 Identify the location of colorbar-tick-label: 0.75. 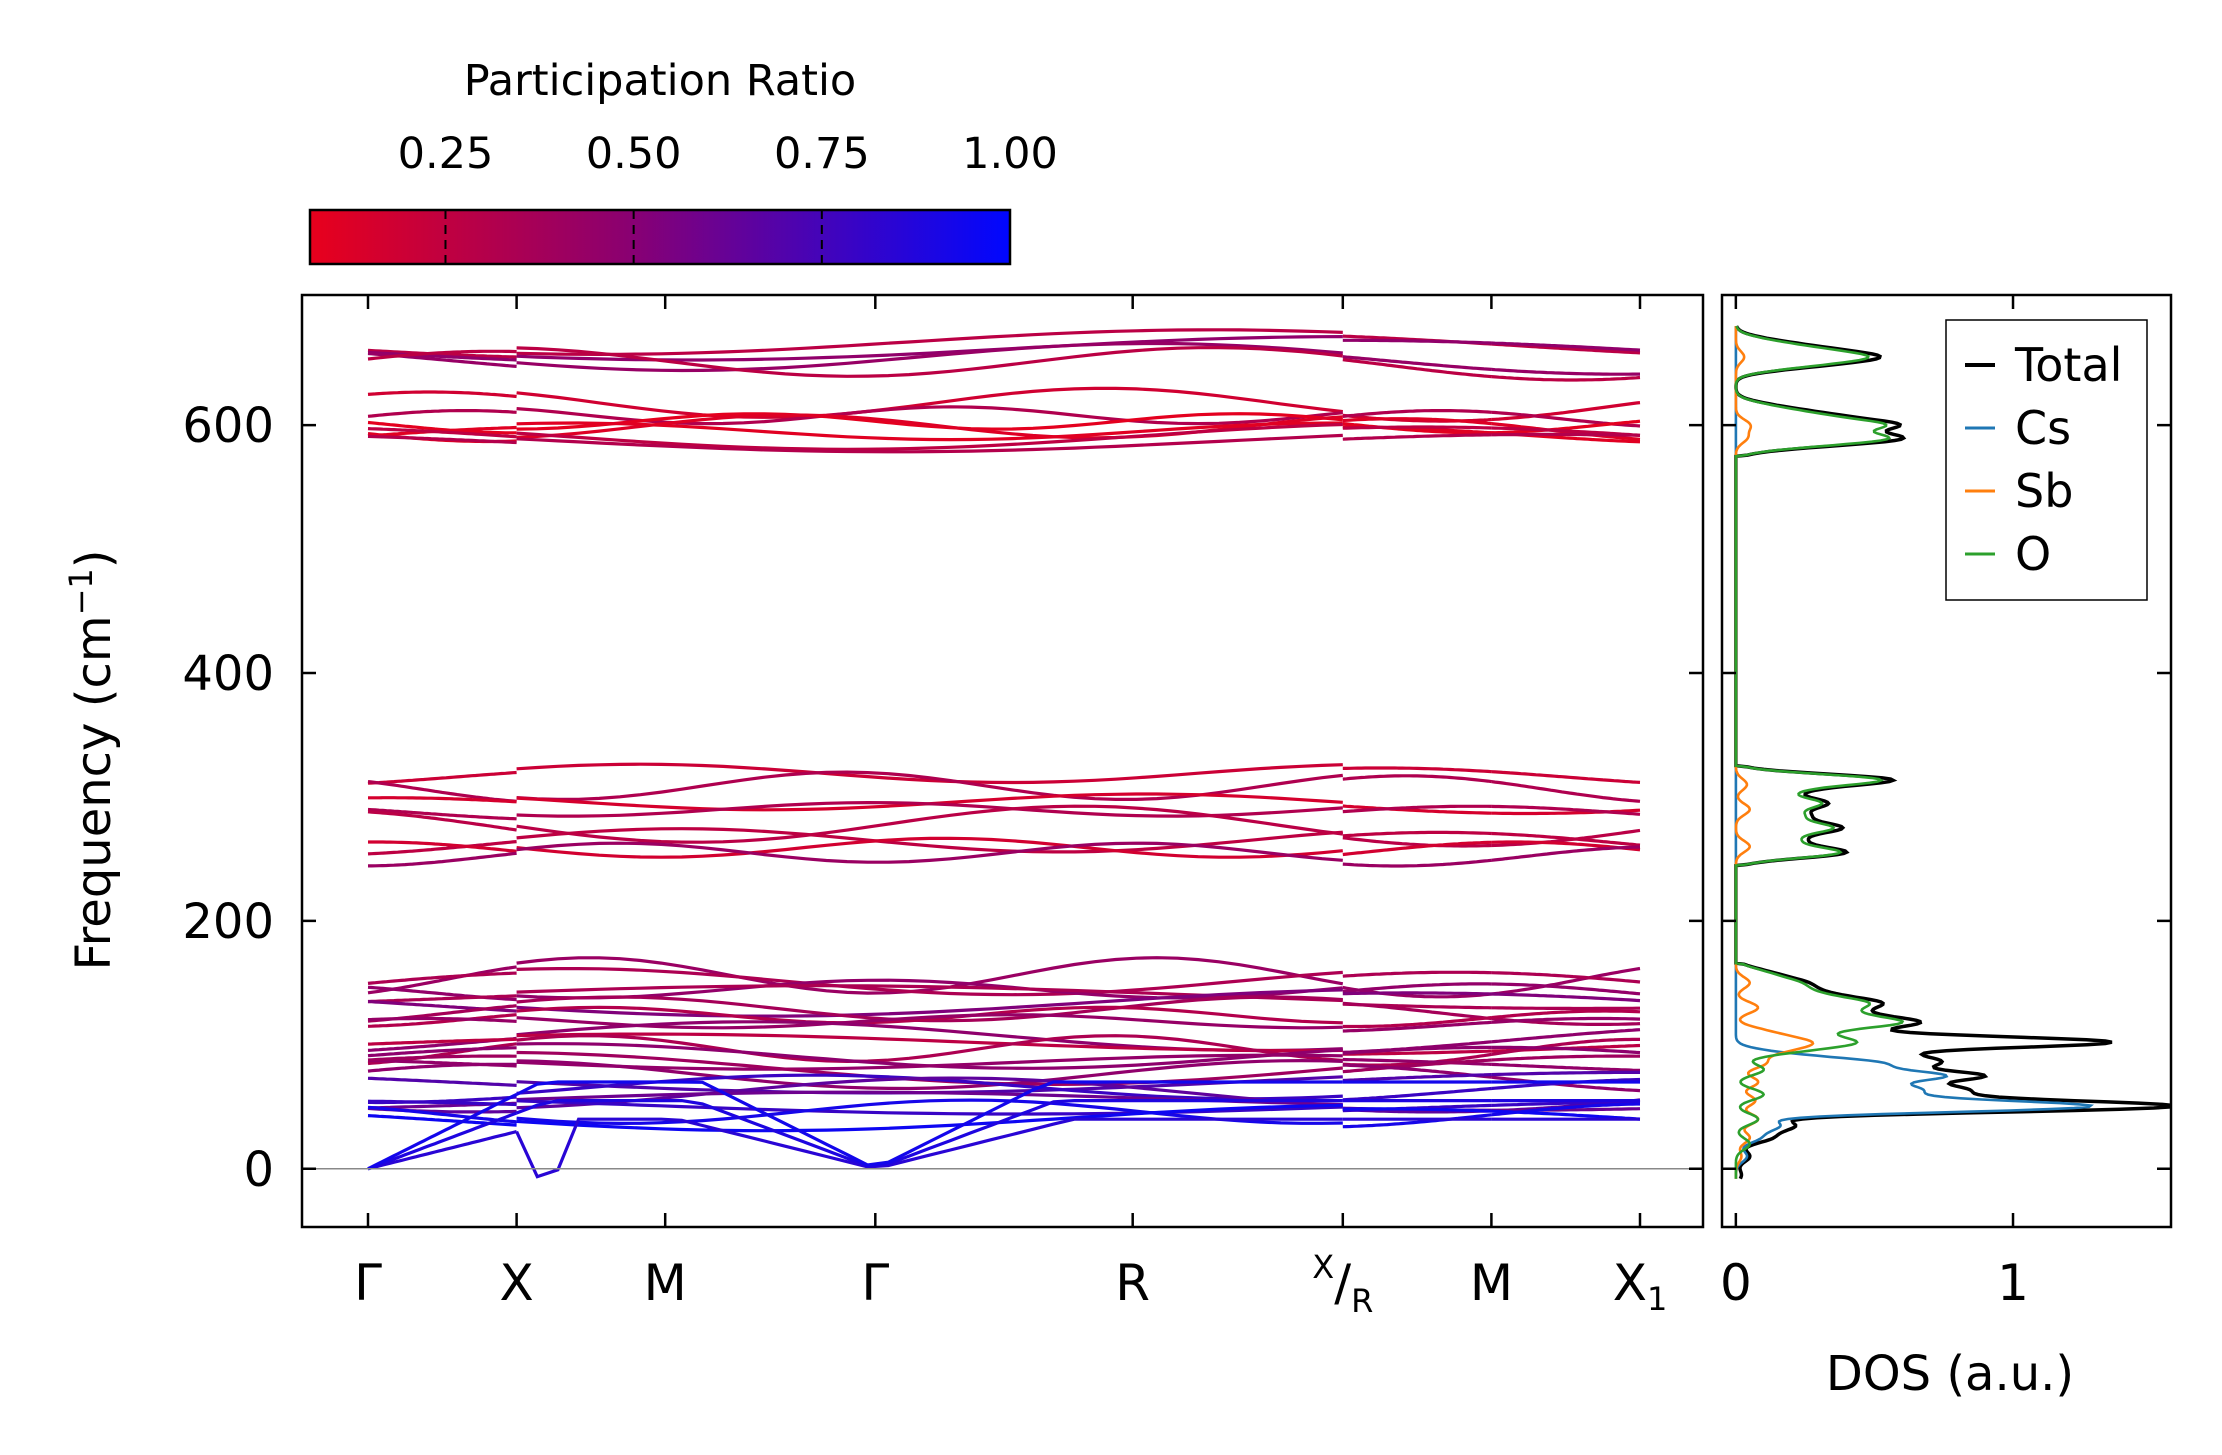
(822, 154).